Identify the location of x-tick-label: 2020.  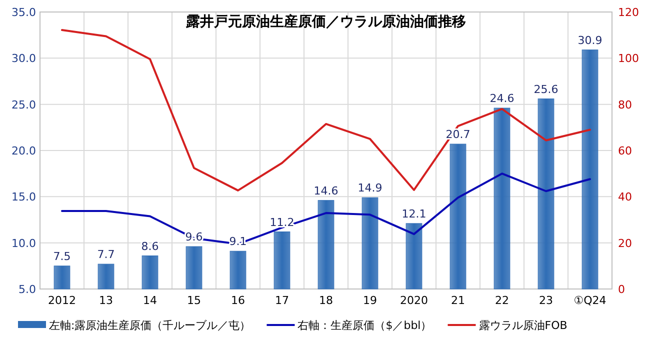
(414, 300).